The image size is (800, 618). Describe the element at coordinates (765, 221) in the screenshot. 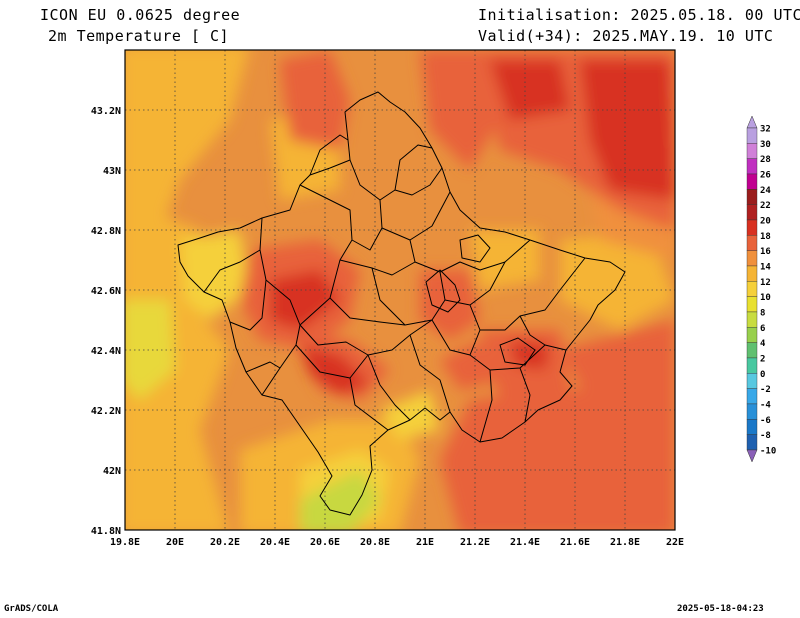

I see `colorbar-label: 20` at that location.